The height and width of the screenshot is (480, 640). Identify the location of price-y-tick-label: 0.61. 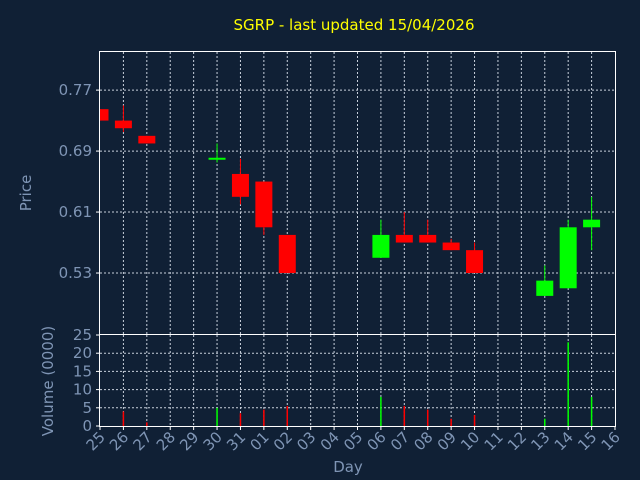
(75, 212).